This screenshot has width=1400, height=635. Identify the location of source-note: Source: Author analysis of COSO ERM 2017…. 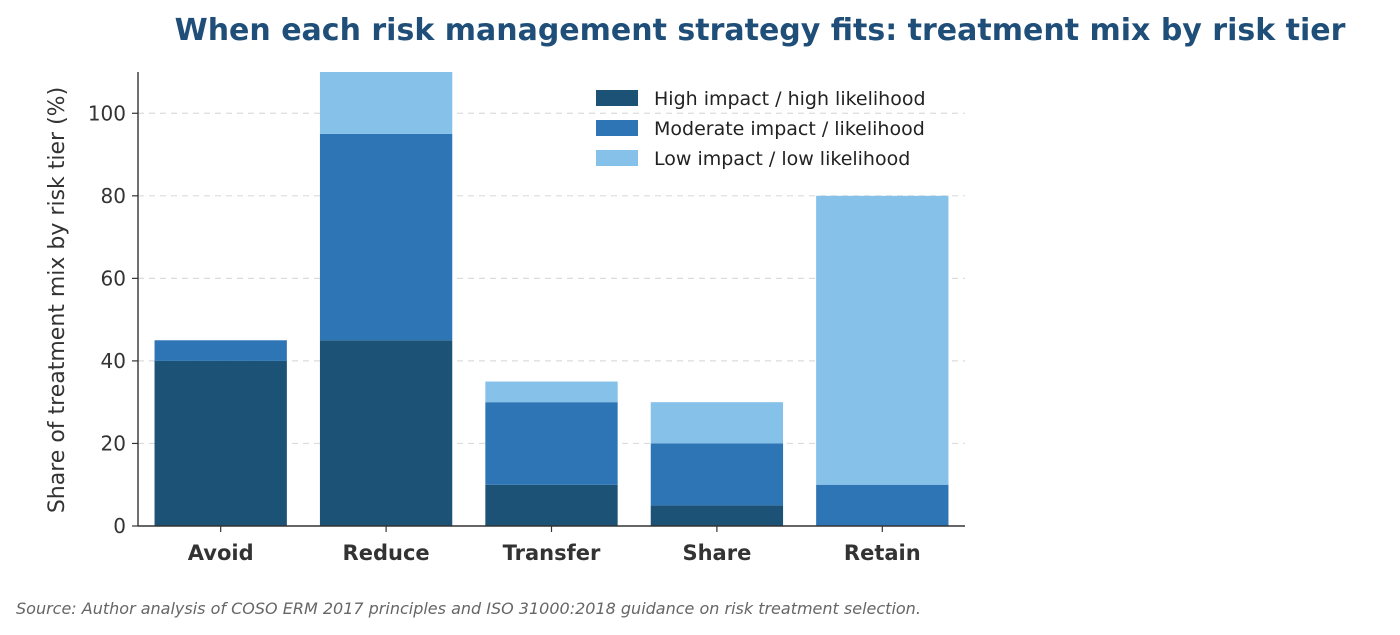
(468, 608).